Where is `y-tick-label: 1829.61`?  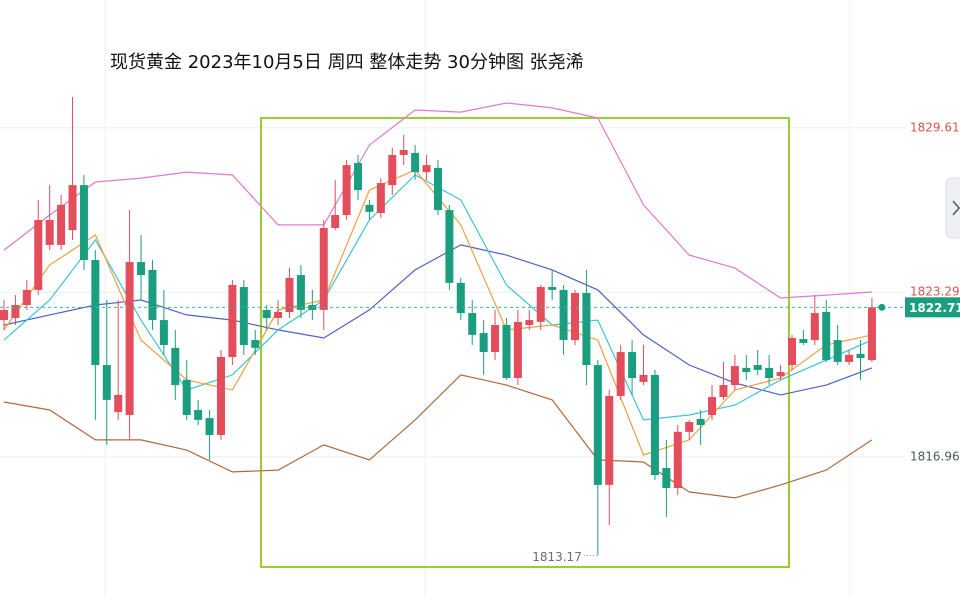
y-tick-label: 1829.61 is located at coordinates (935, 127).